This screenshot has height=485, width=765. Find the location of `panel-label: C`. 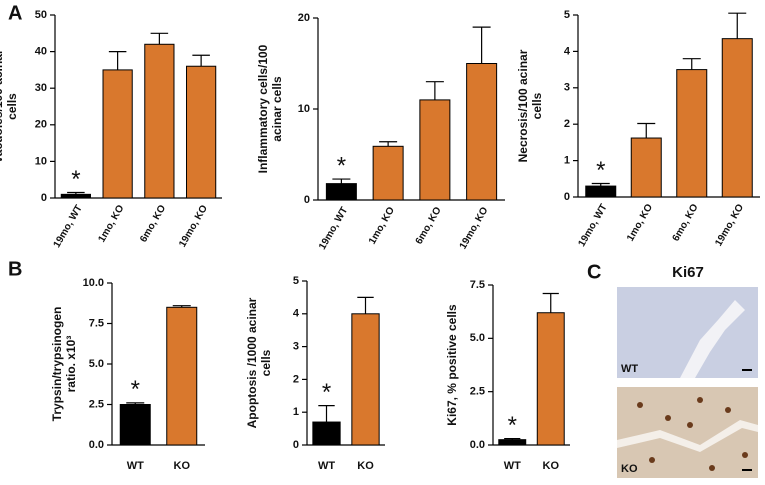

panel-label: C is located at coordinates (594, 272).